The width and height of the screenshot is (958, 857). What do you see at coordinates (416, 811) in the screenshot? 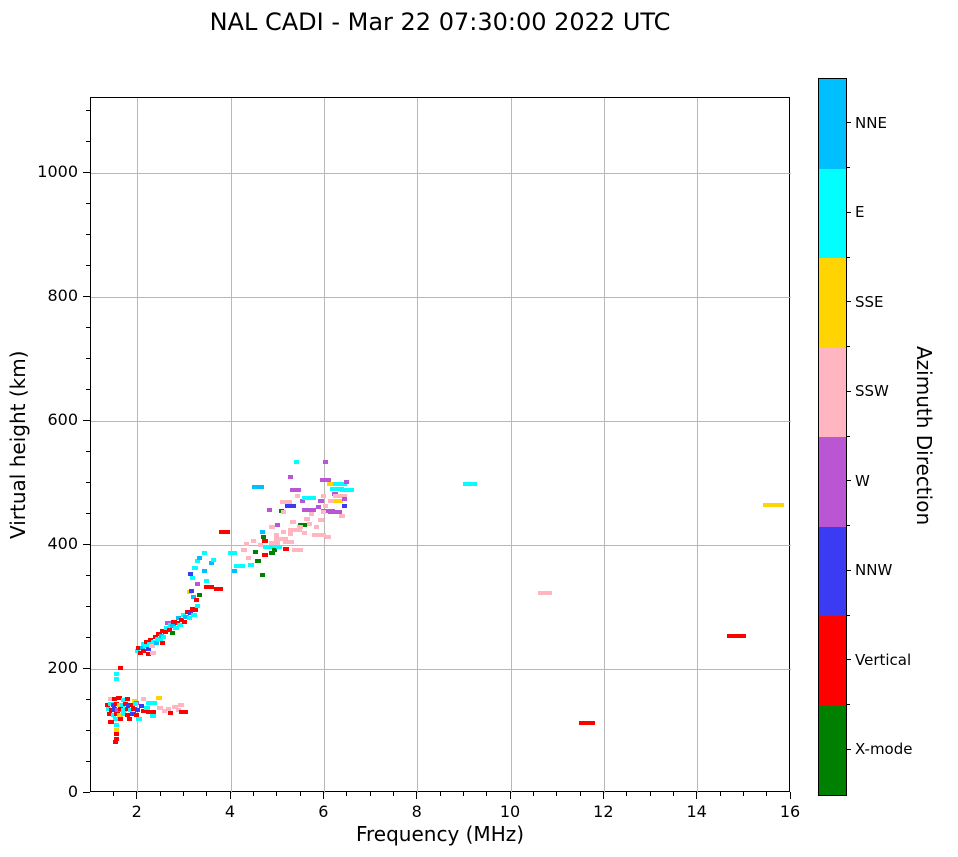
I see `x-tick-label: 8` at bounding box center [416, 811].